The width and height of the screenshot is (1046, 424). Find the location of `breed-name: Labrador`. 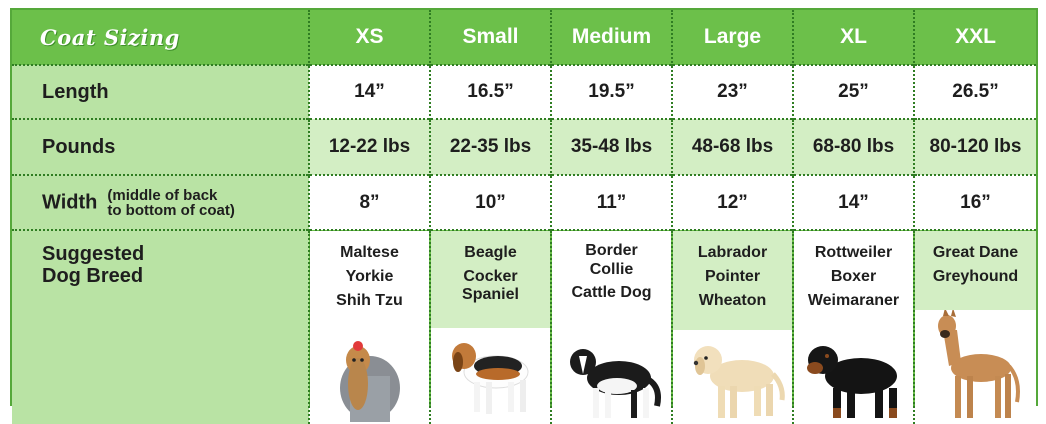

breed-name: Labrador is located at coordinates (732, 252).